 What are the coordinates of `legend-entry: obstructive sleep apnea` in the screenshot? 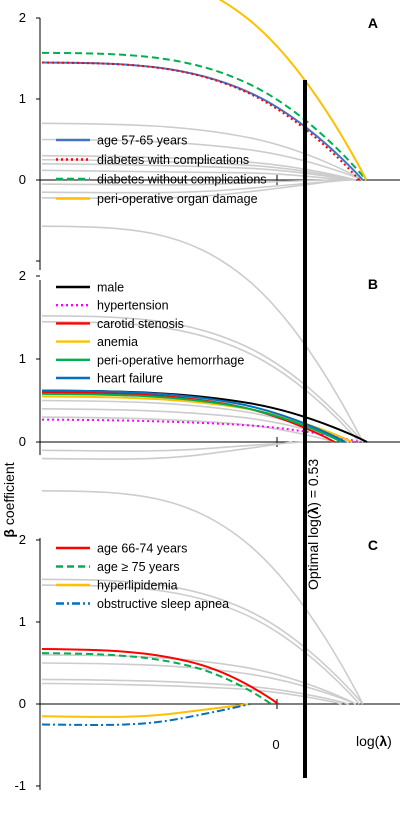 It's located at (163, 604).